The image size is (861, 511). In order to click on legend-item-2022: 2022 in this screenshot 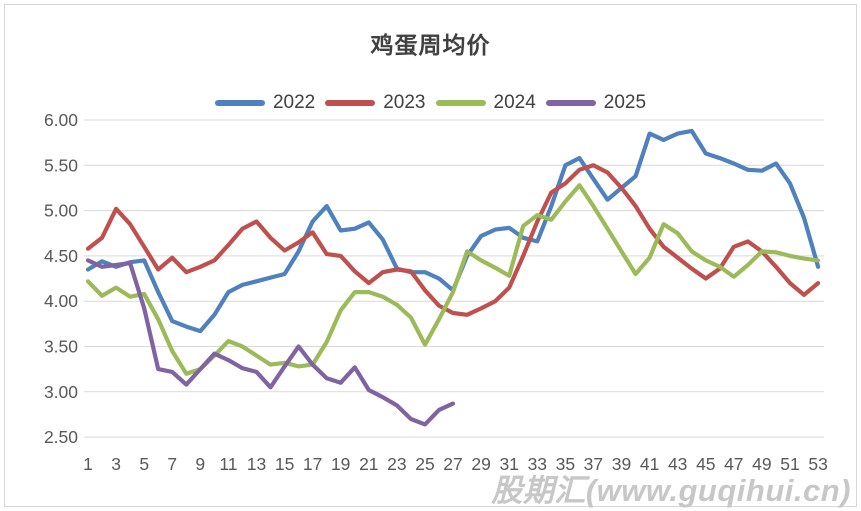, I will do `click(265, 103)`.